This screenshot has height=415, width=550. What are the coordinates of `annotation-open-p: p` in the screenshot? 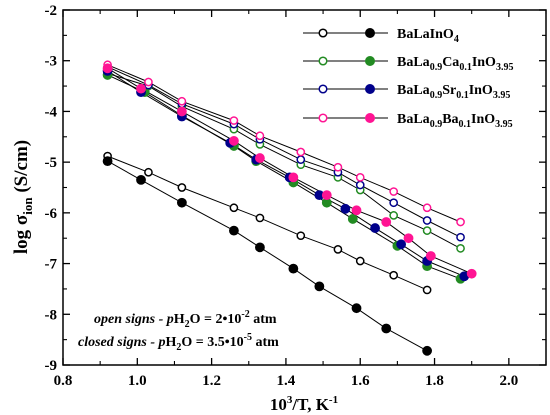 It's located at (170, 319).